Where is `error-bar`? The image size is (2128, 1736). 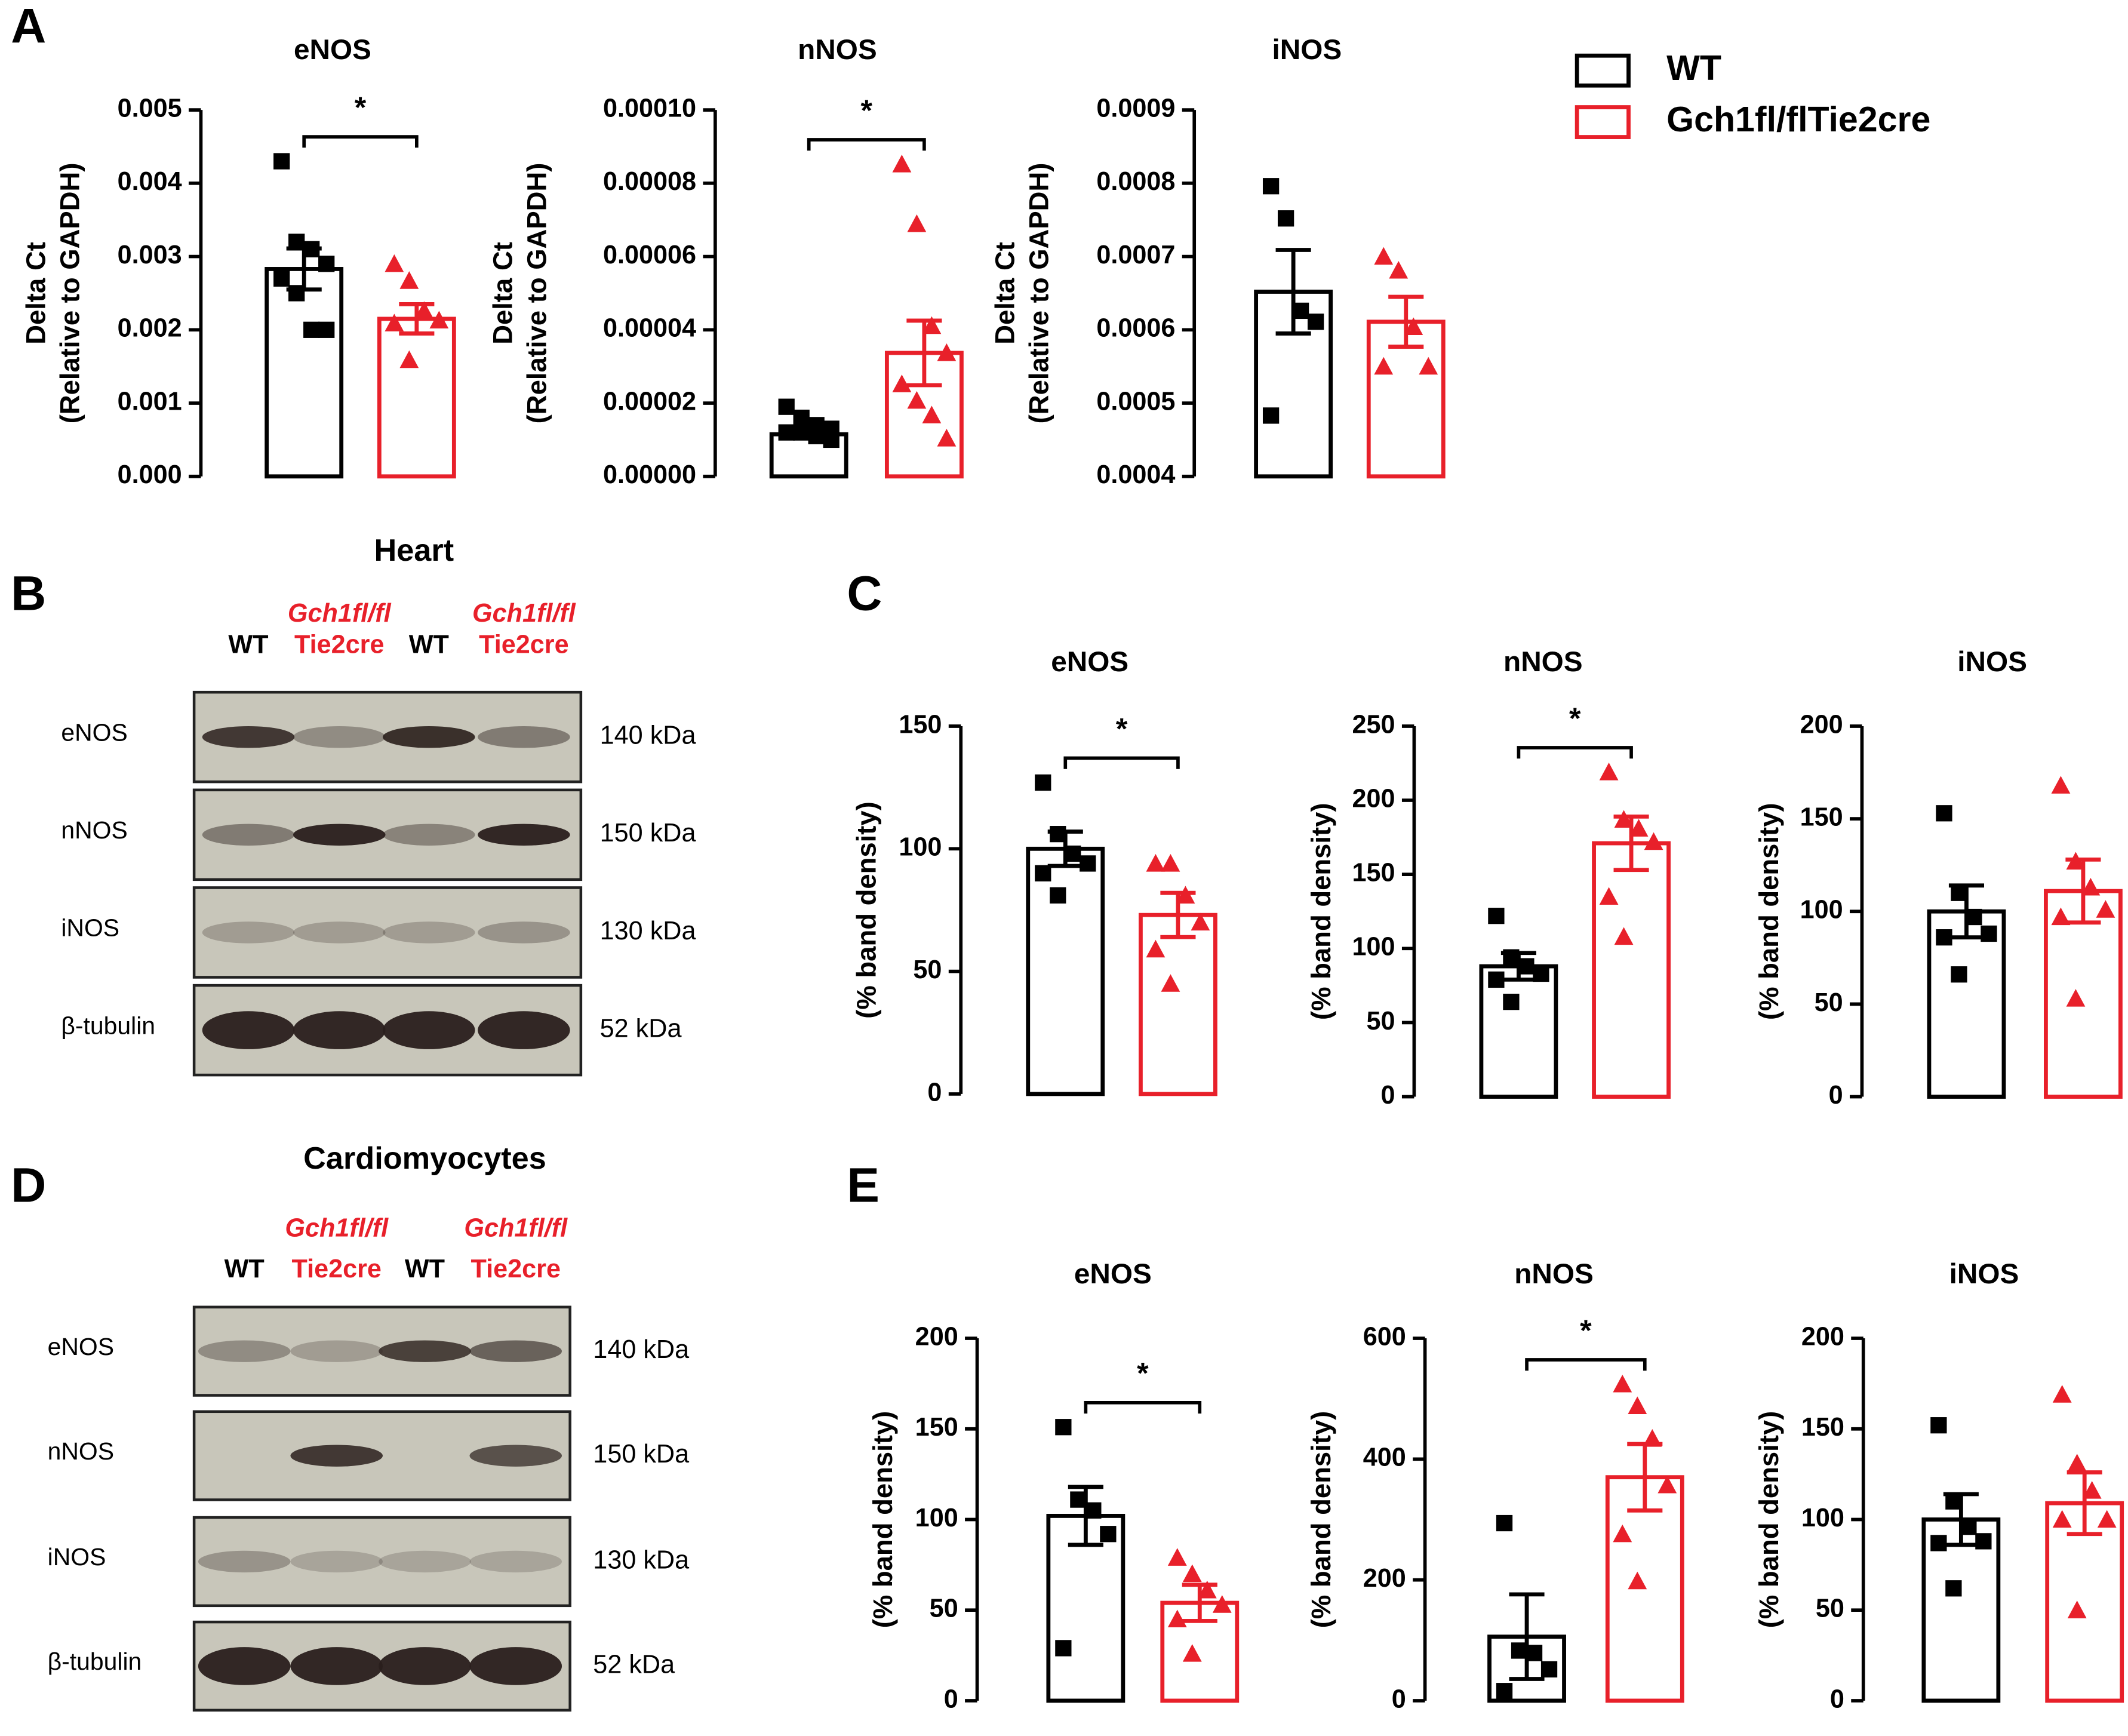
error-bar is located at coordinates (1527, 1636).